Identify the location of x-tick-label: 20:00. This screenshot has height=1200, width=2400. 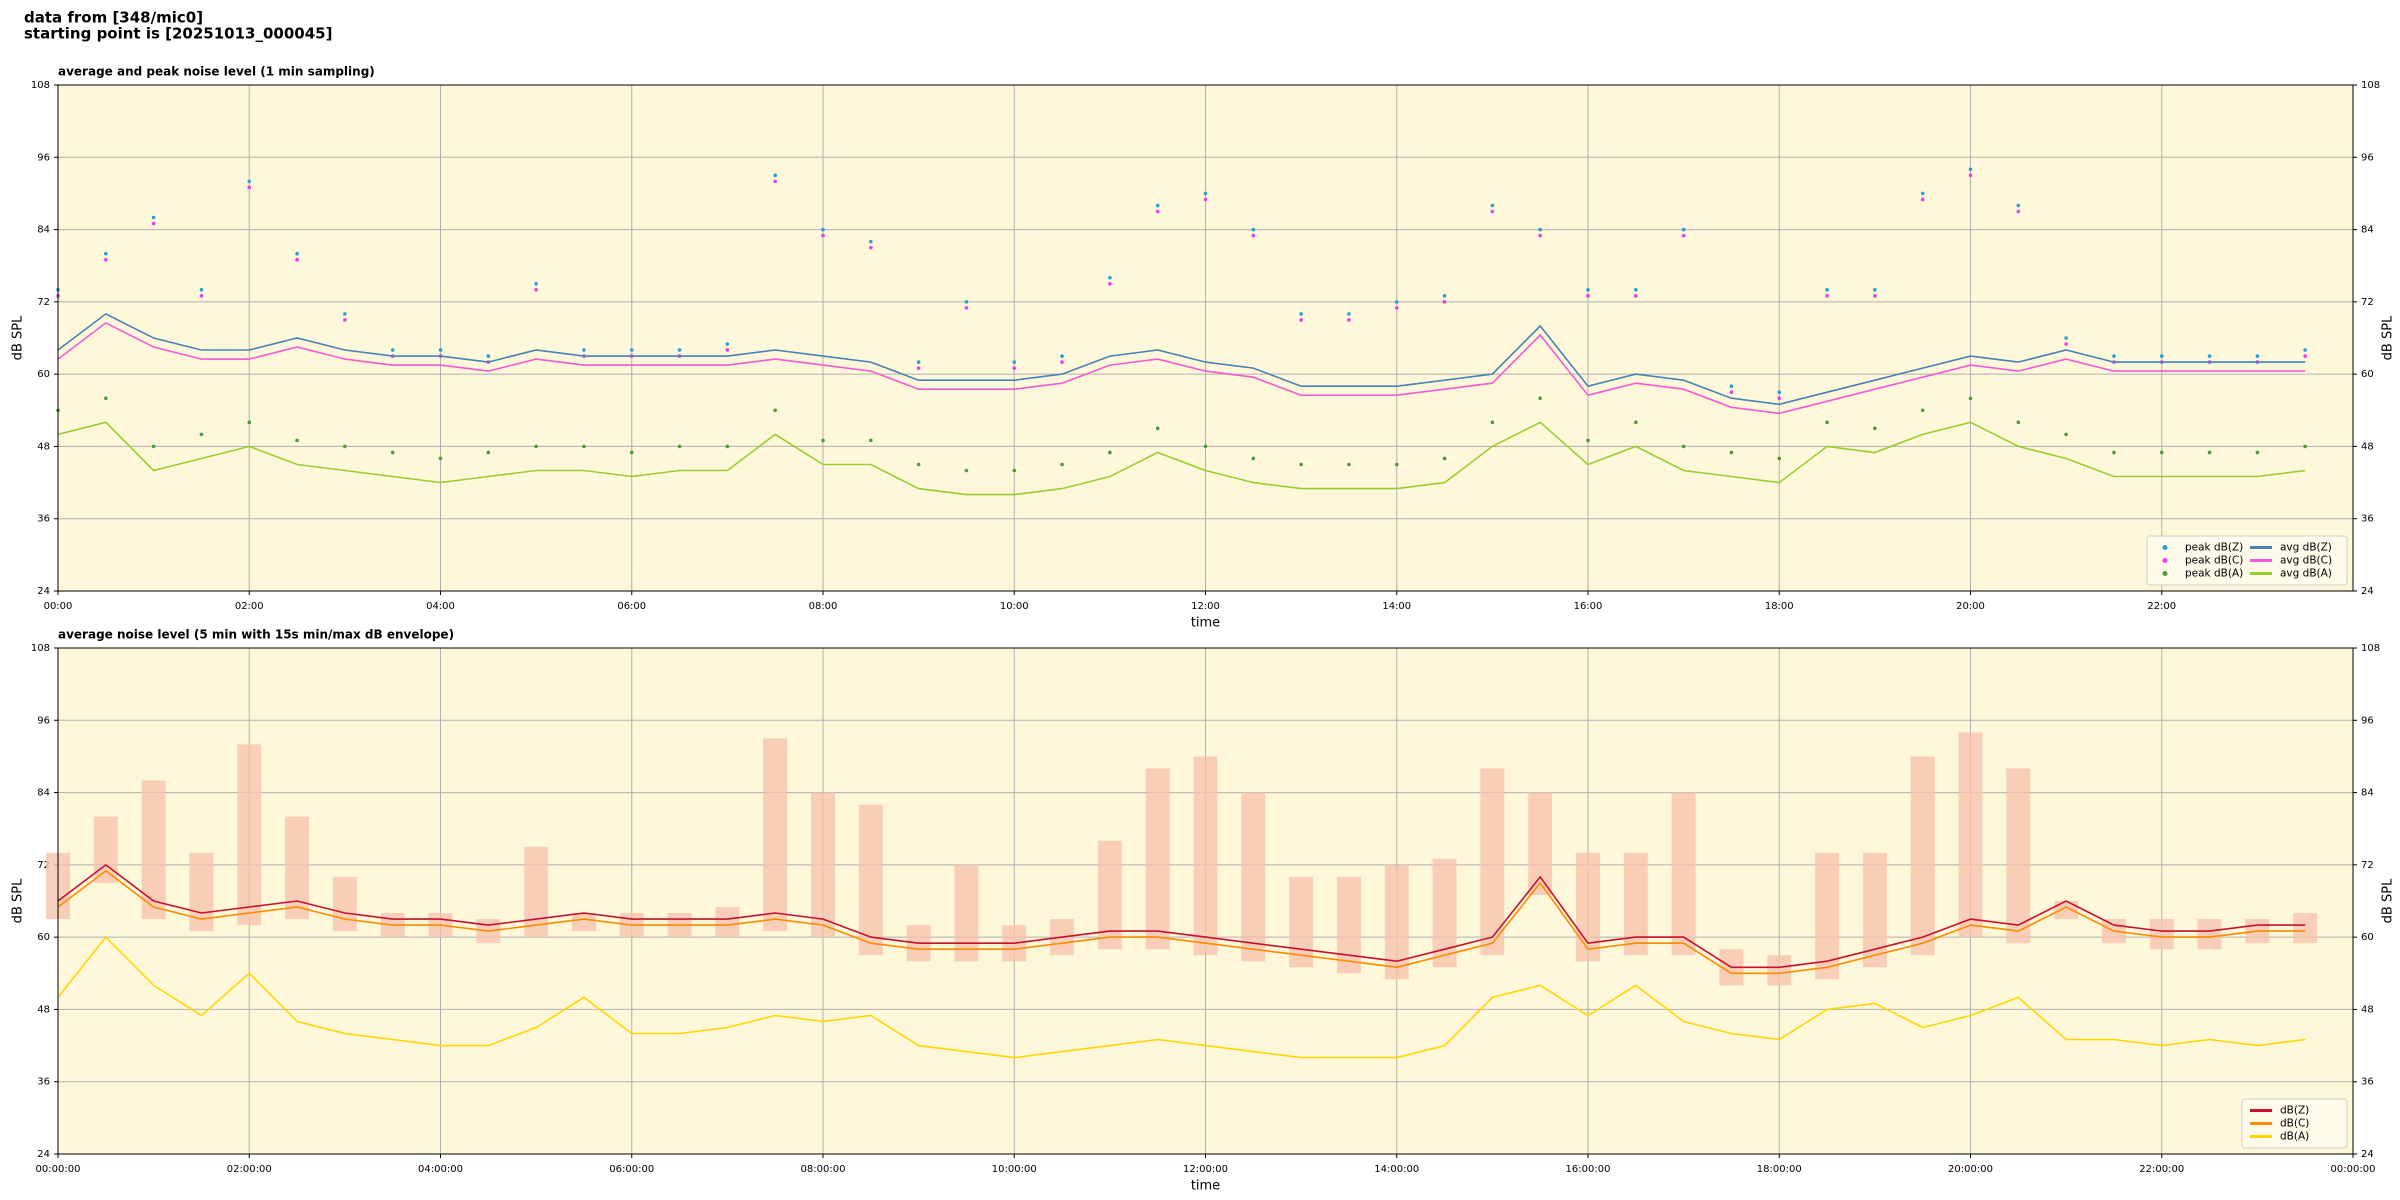
(1970, 606).